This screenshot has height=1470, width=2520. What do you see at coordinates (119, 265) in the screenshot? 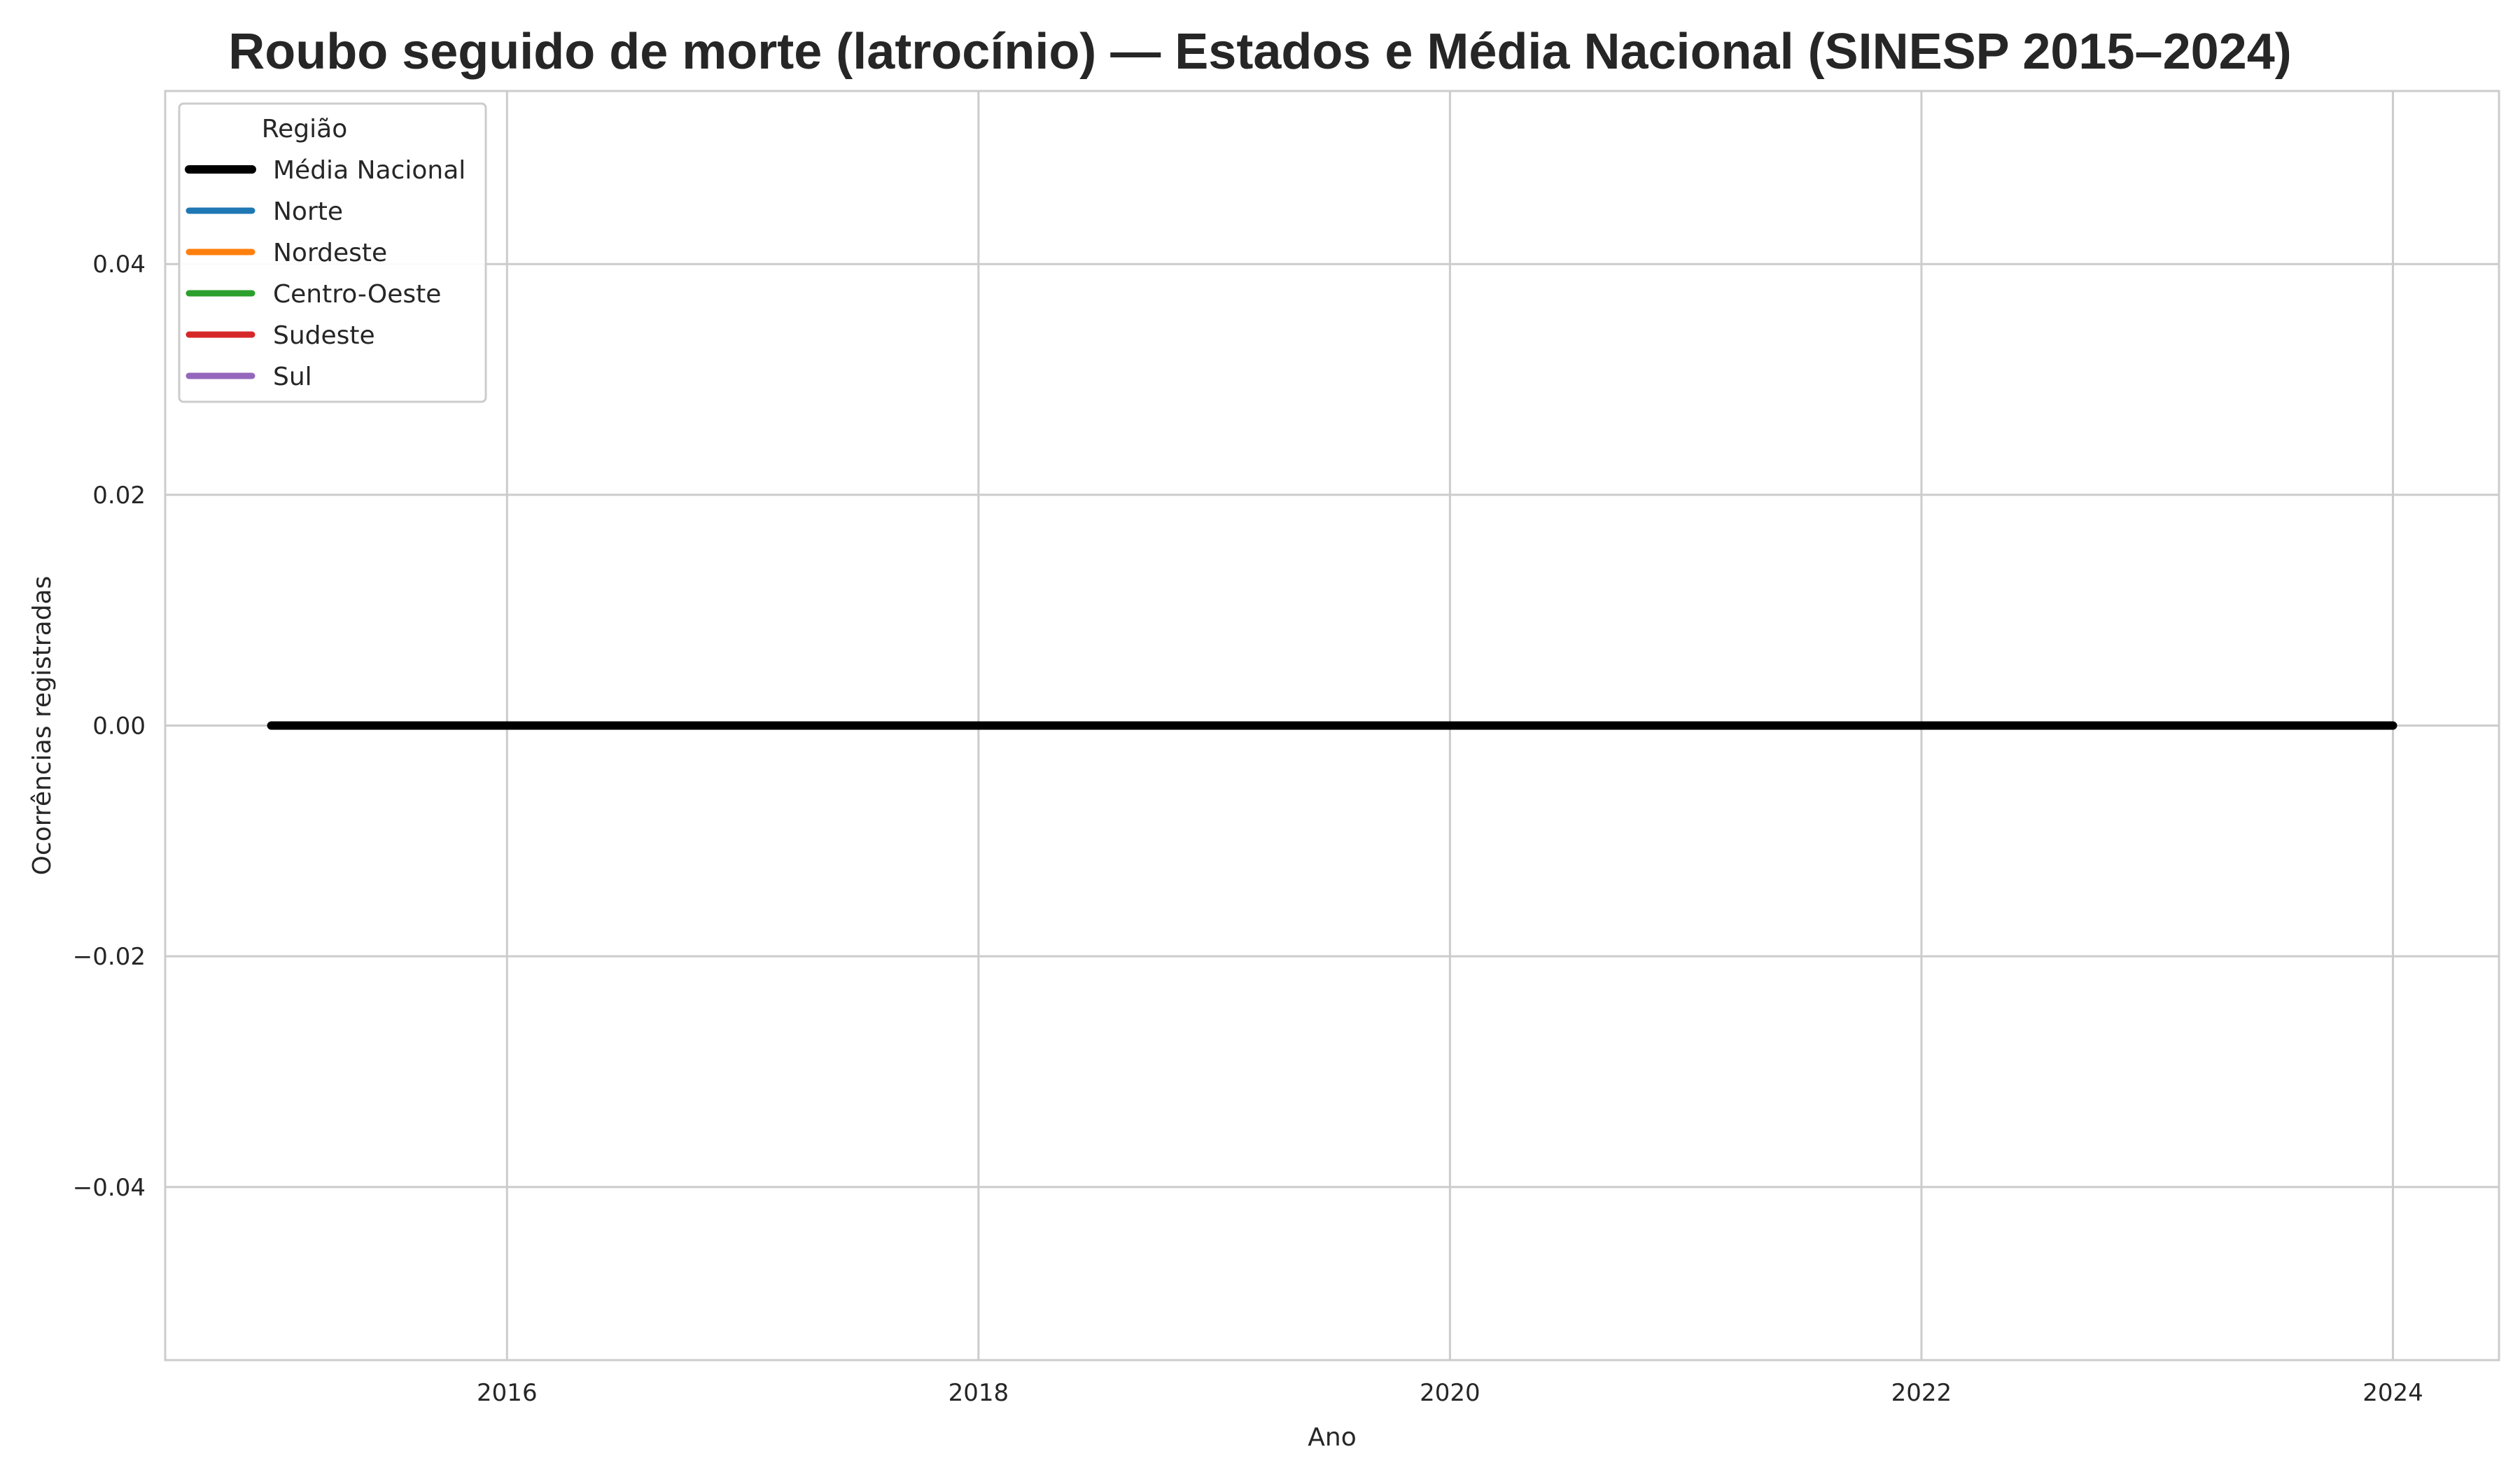
I see `y-tick-label: 0.04` at bounding box center [119, 265].